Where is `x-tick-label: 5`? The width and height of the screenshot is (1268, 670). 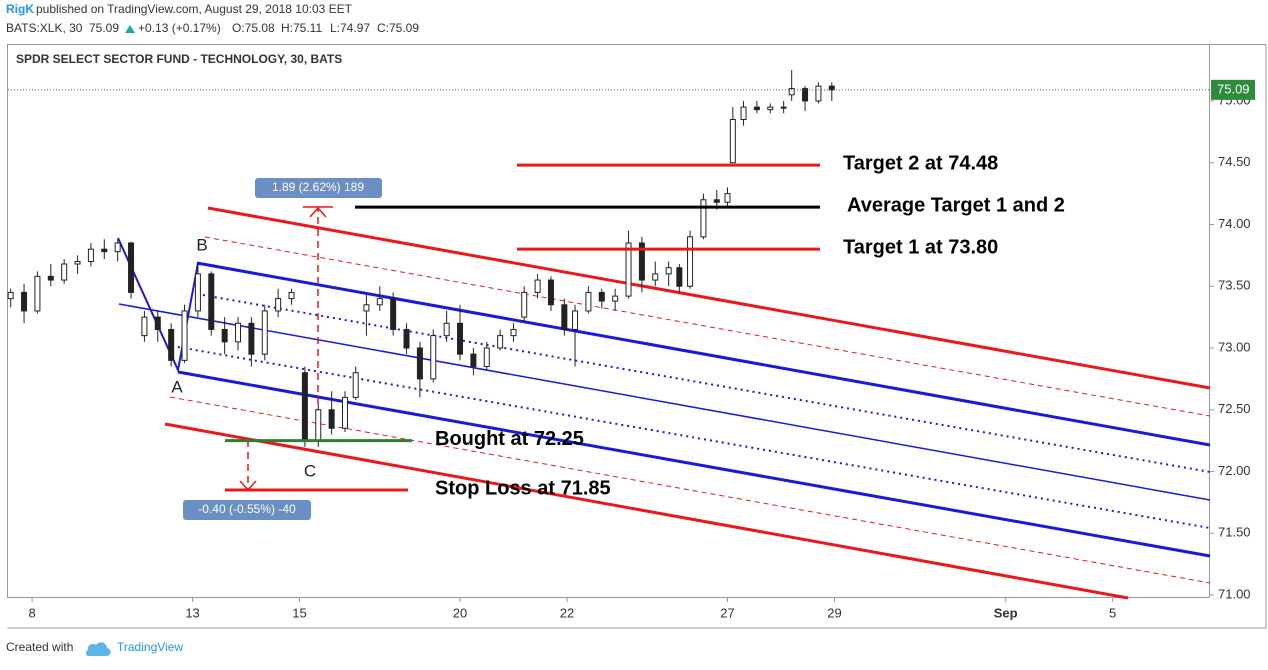 x-tick-label: 5 is located at coordinates (1112, 612).